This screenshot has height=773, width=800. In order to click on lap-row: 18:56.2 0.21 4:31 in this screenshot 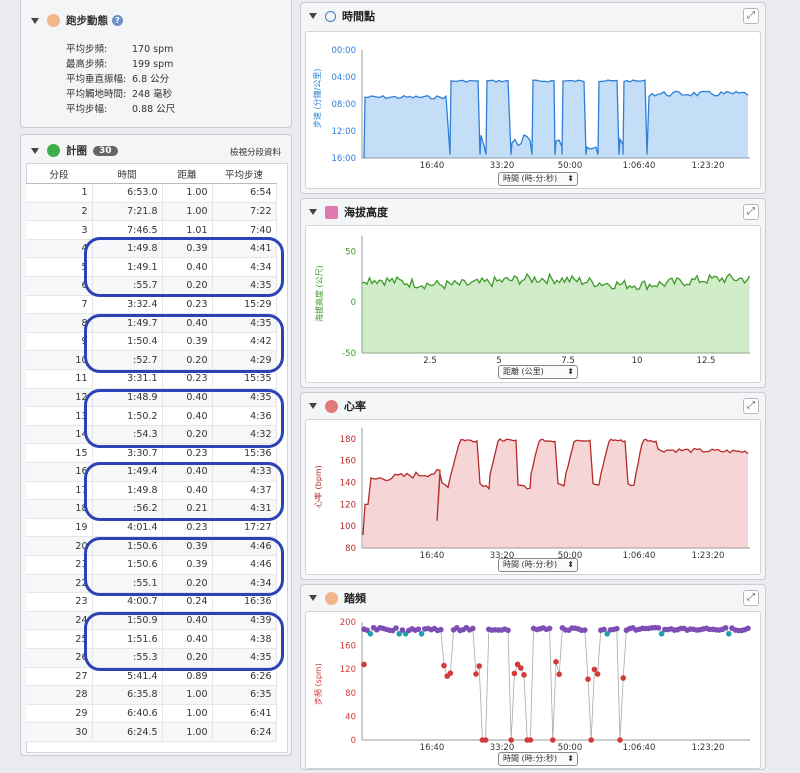, I will do `click(151, 509)`.